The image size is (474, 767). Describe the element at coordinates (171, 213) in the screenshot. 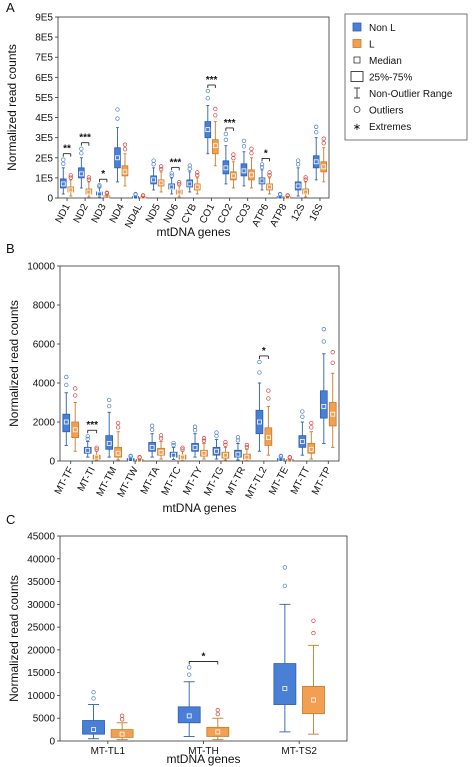

I see `x-tick-label: ND6` at that location.